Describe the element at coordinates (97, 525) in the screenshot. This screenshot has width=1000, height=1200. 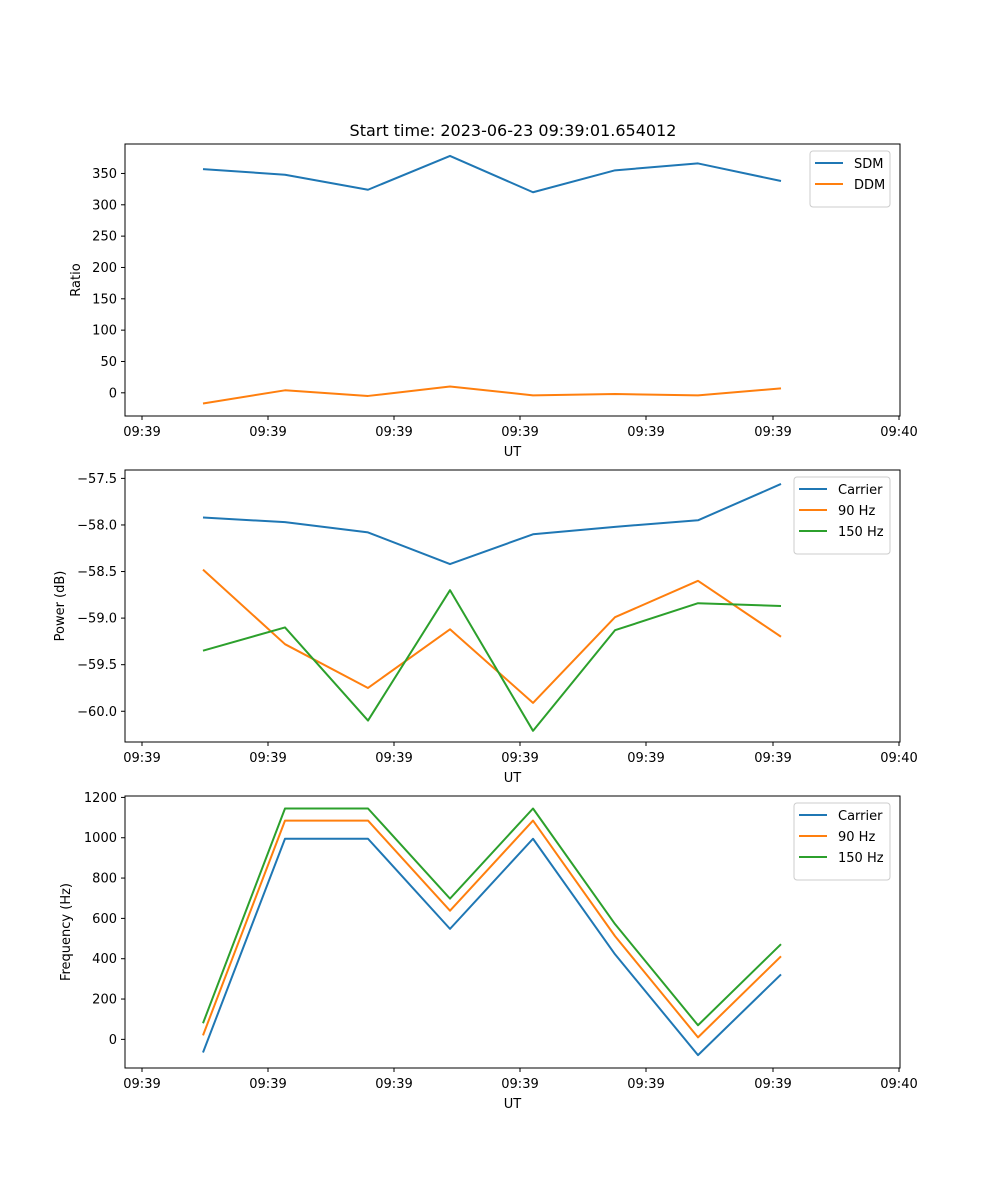
I see `y-tick-label: −58.0` at that location.